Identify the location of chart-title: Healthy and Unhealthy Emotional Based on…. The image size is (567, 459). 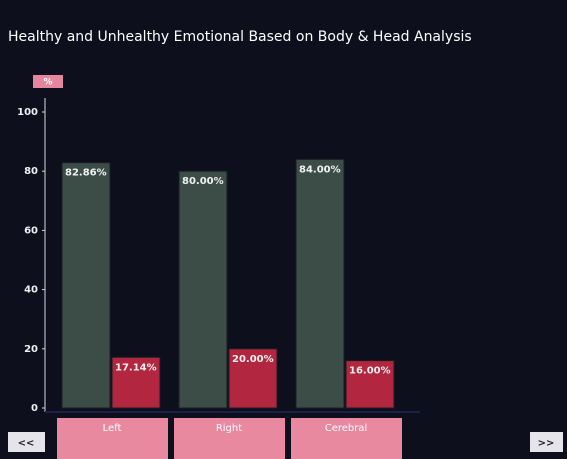
(240, 37).